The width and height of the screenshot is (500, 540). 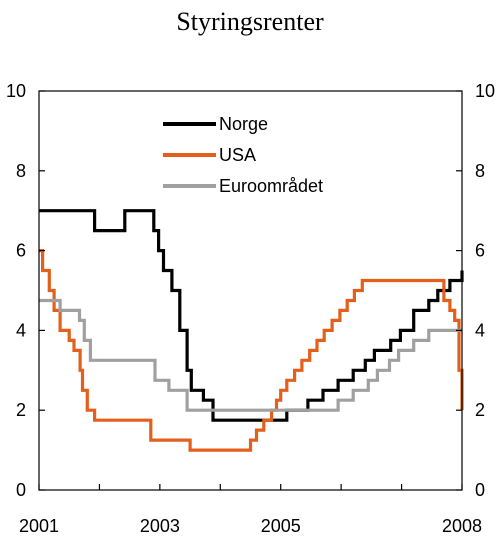 What do you see at coordinates (243, 124) in the screenshot?
I see `legend-label-0: Norge` at bounding box center [243, 124].